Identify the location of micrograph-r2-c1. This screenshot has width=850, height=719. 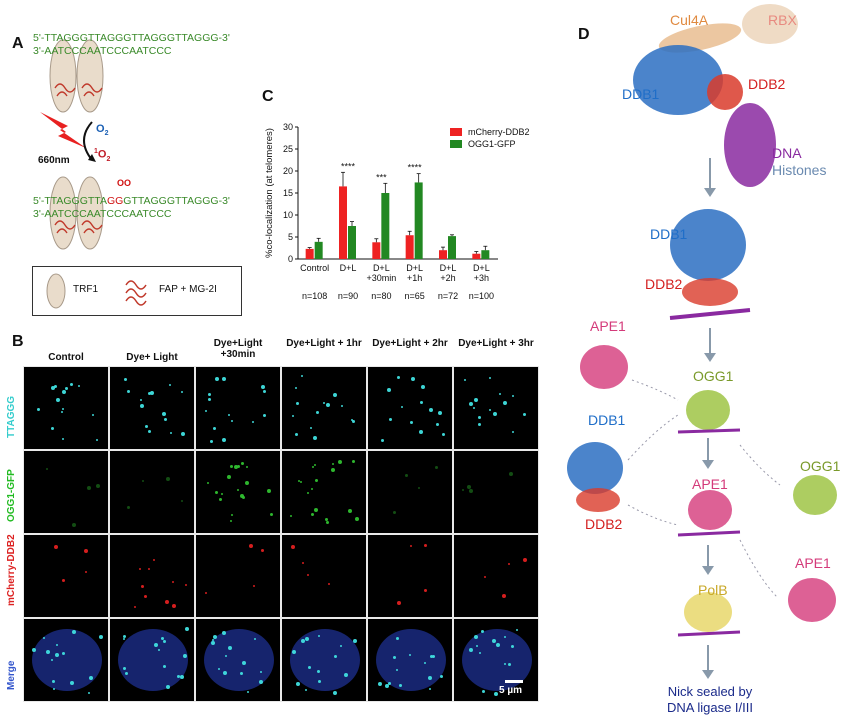
(152, 576).